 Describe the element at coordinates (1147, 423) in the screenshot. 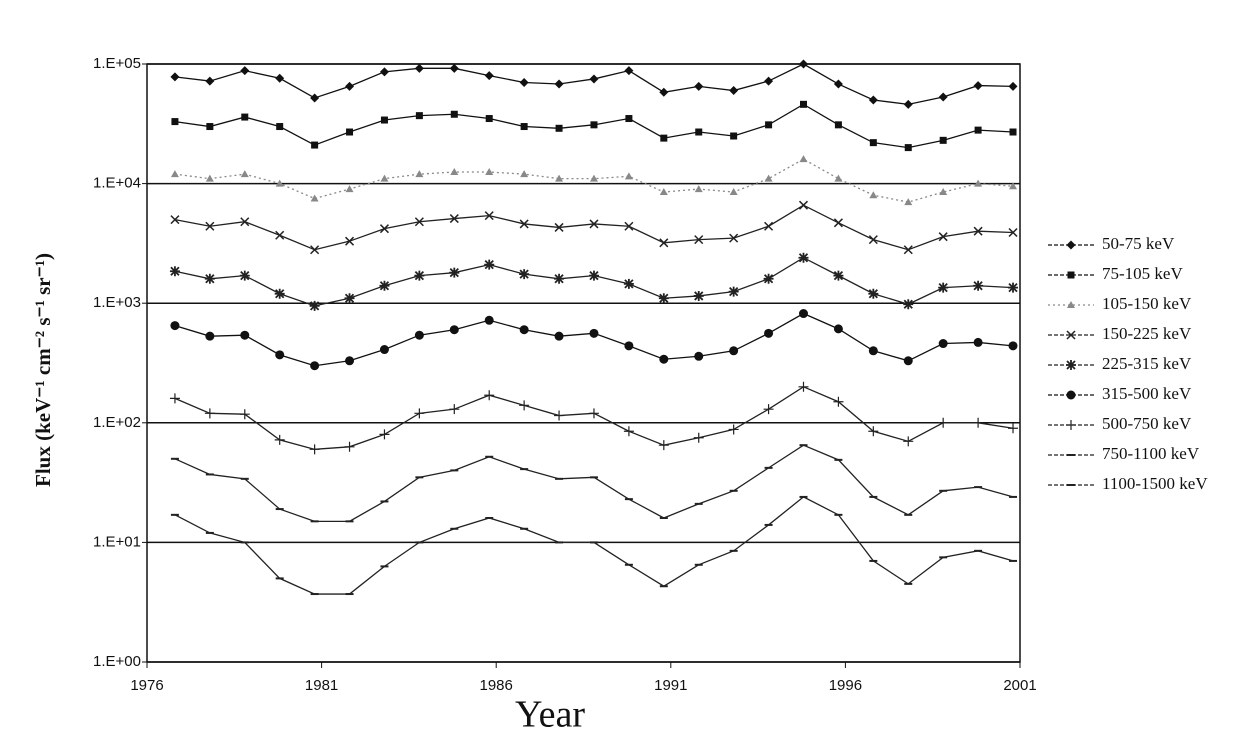

I see `legend-label: 500-750 keV` at that location.